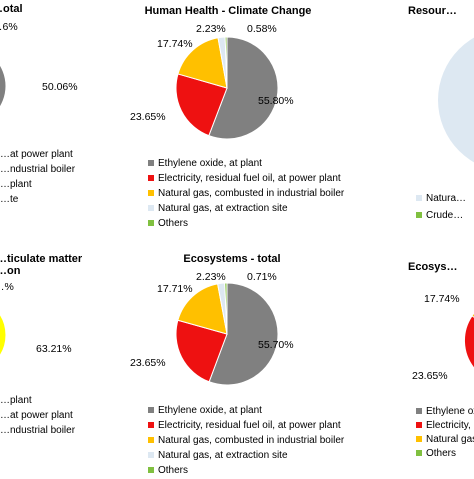 This screenshot has height=479, width=474. I want to click on legend-entry-3: Others, so click(441, 453).